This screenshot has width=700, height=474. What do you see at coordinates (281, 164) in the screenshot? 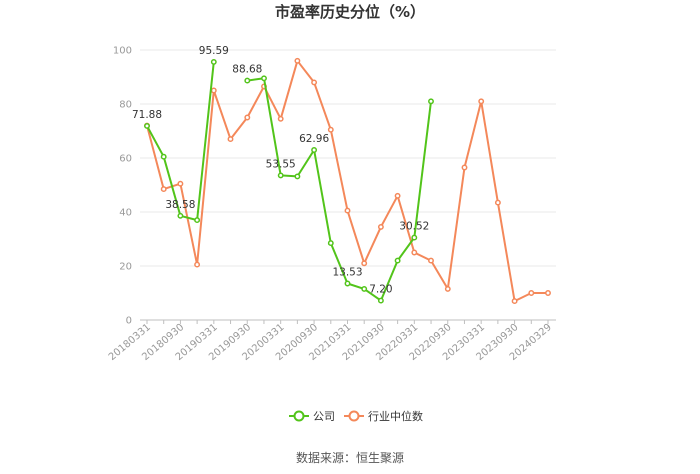
I see `data-label: 53.55` at bounding box center [281, 164].